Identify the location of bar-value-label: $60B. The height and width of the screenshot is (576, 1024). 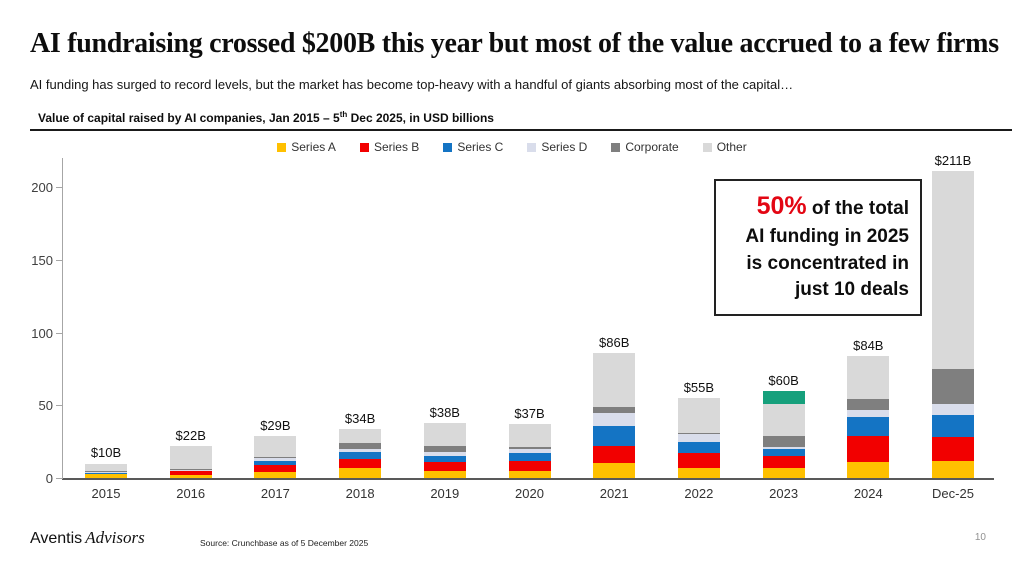
(783, 380).